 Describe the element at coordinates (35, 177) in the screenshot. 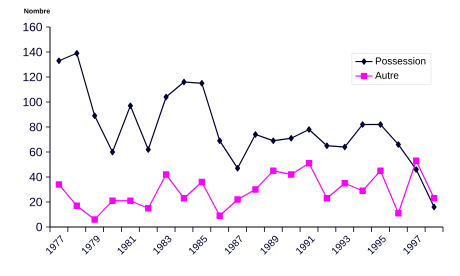

I see `y-tick-label: 40` at that location.